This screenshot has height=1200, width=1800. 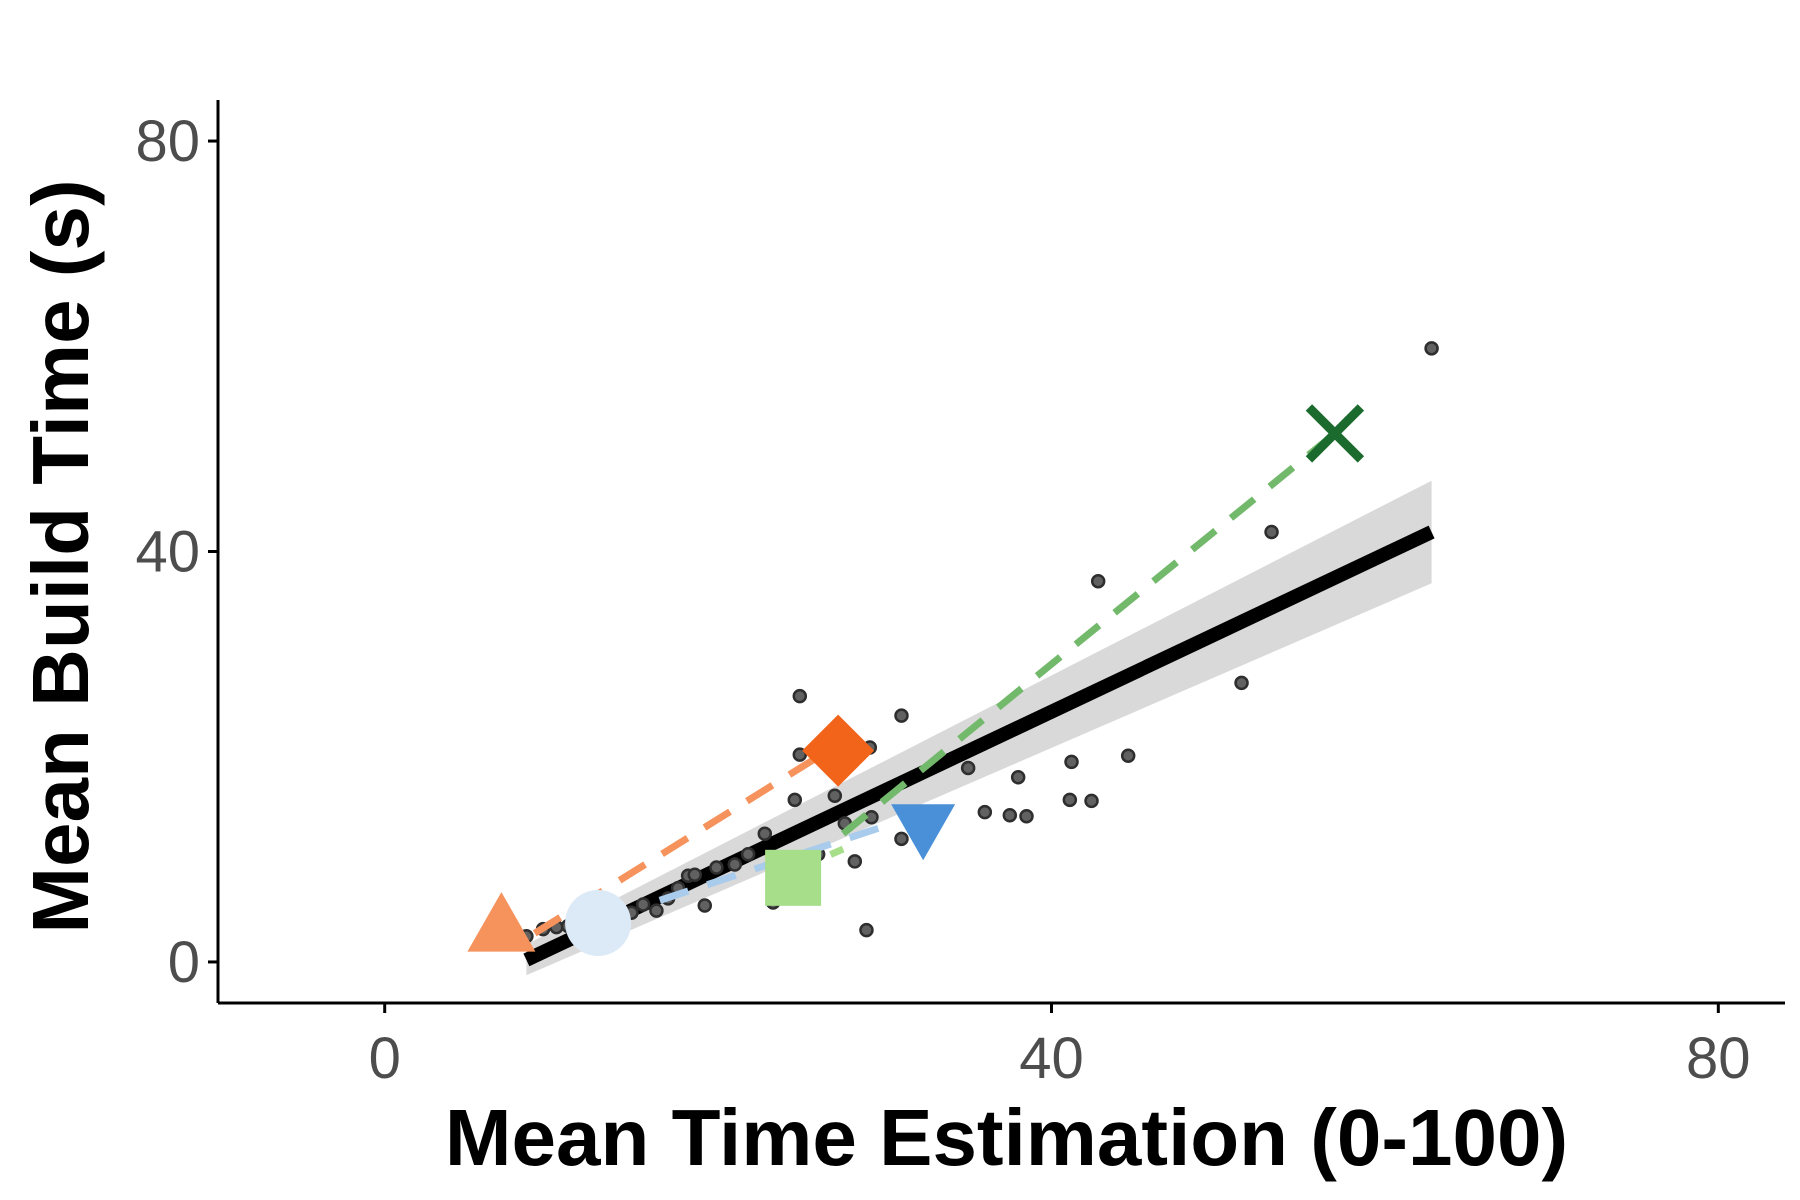 I want to click on y-axis-title: Mean Build Time (s), so click(x=60, y=556).